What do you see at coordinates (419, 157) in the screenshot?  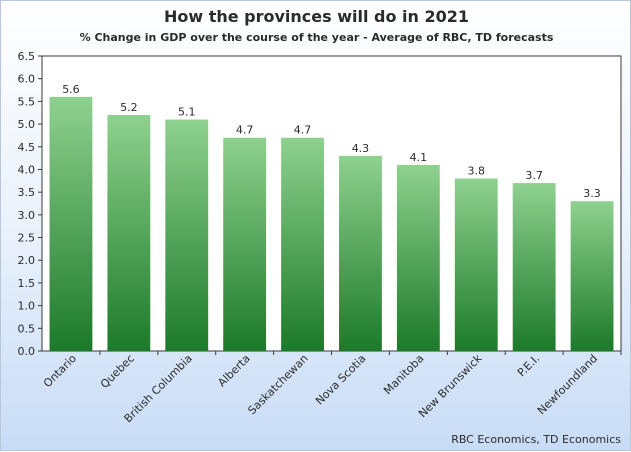 I see `data-label: 4.1` at bounding box center [419, 157].